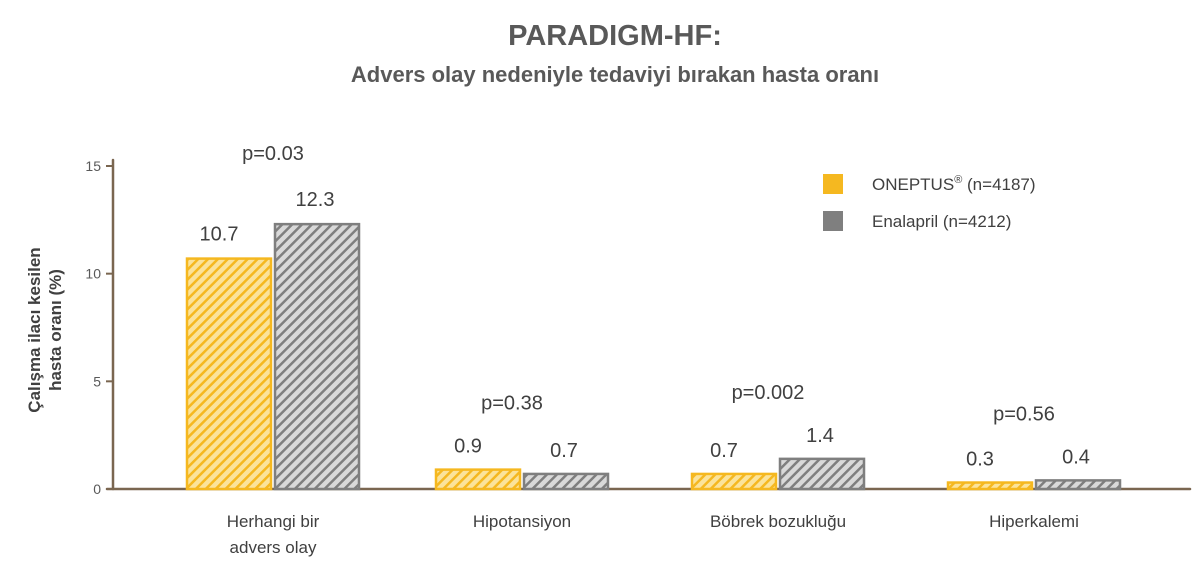 The image size is (1200, 574). What do you see at coordinates (929, 202) in the screenshot?
I see `legend: ONEPTUS® (n=4187) Enalapril (n=4212)` at bounding box center [929, 202].